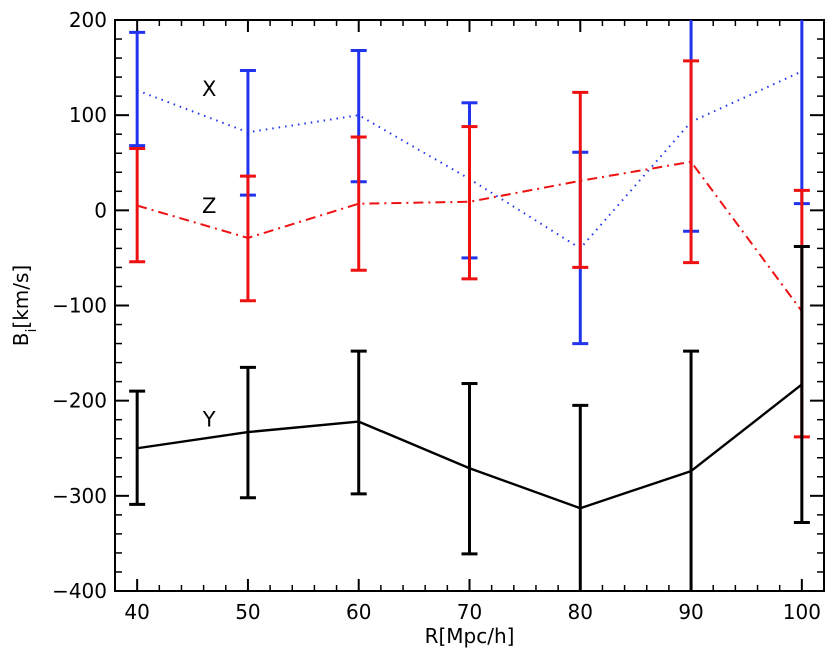 The height and width of the screenshot is (654, 830). Describe the element at coordinates (209, 419) in the screenshot. I see `series-y-label: Y` at that location.